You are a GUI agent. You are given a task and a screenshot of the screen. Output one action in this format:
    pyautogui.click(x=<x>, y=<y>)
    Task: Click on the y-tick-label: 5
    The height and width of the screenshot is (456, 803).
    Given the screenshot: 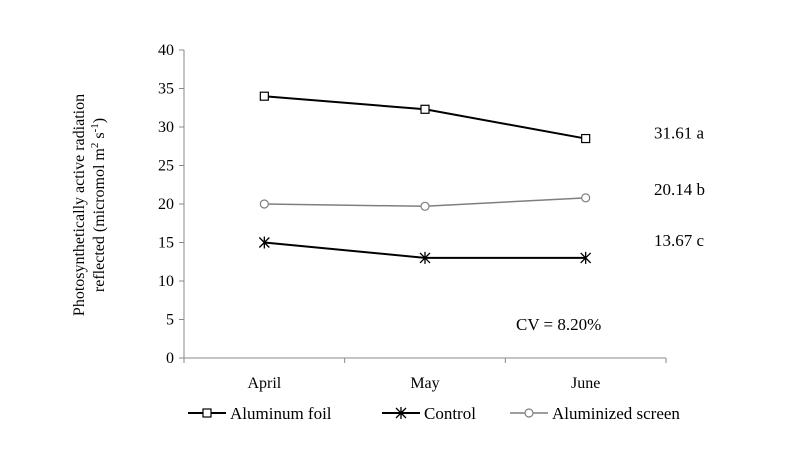 What is the action you would take?
    pyautogui.click(x=170, y=320)
    